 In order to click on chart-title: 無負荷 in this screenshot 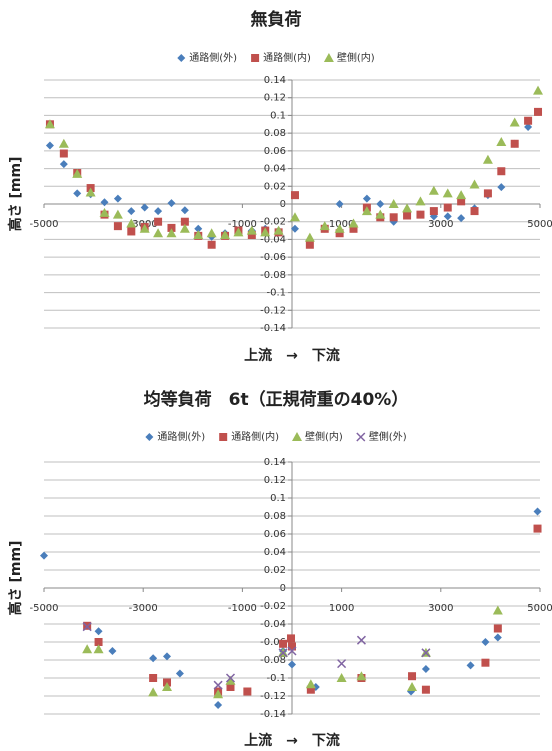, I will do `click(276, 19)`.